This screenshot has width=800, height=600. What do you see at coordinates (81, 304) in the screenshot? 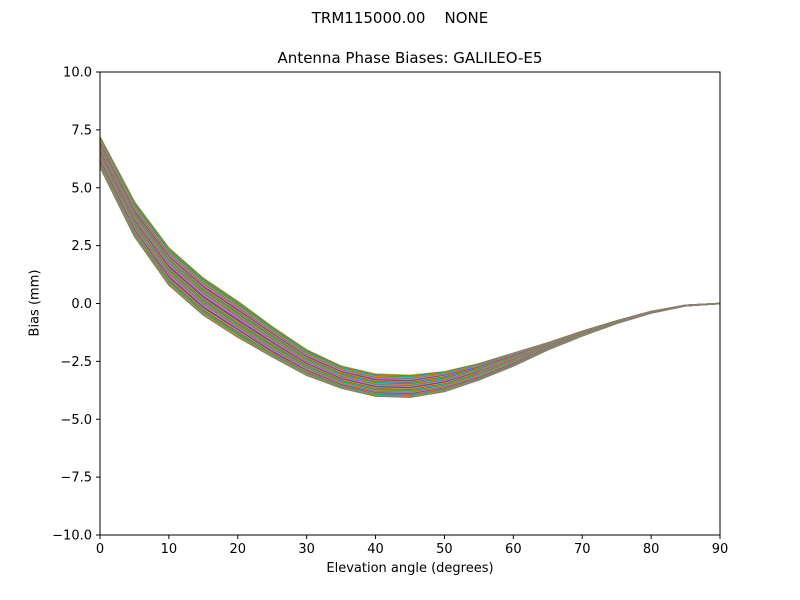
I see `y-tick-label: 0.0` at bounding box center [81, 304].